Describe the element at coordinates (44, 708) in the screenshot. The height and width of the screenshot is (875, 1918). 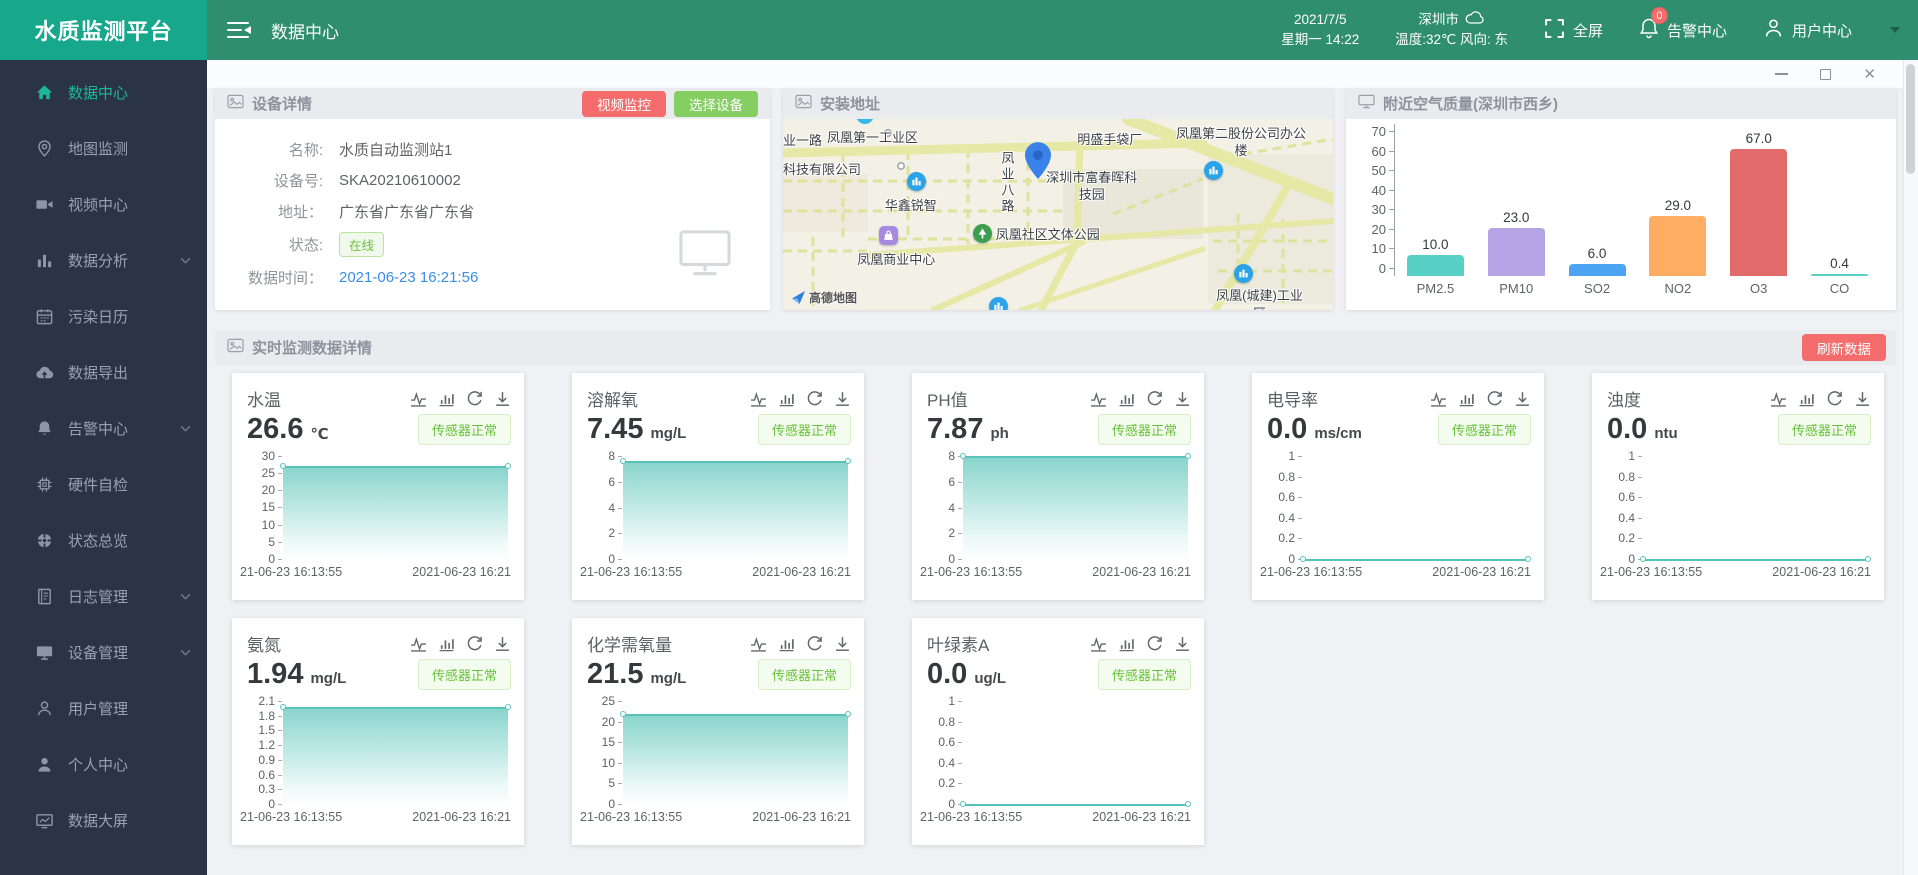
I see `user-icon` at that location.